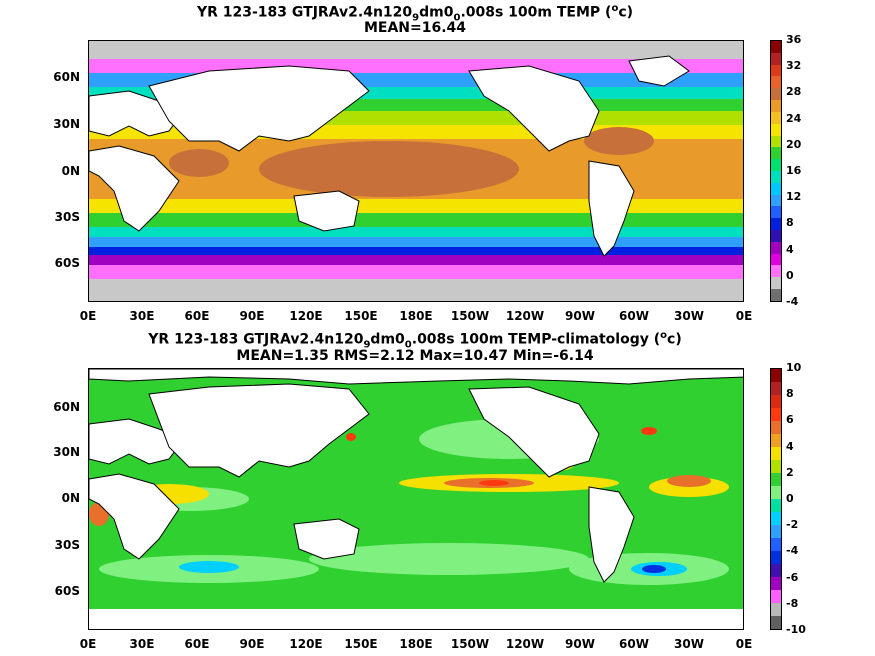  Describe the element at coordinates (197, 316) in the screenshot. I see `top-lon-label: 60E` at that location.